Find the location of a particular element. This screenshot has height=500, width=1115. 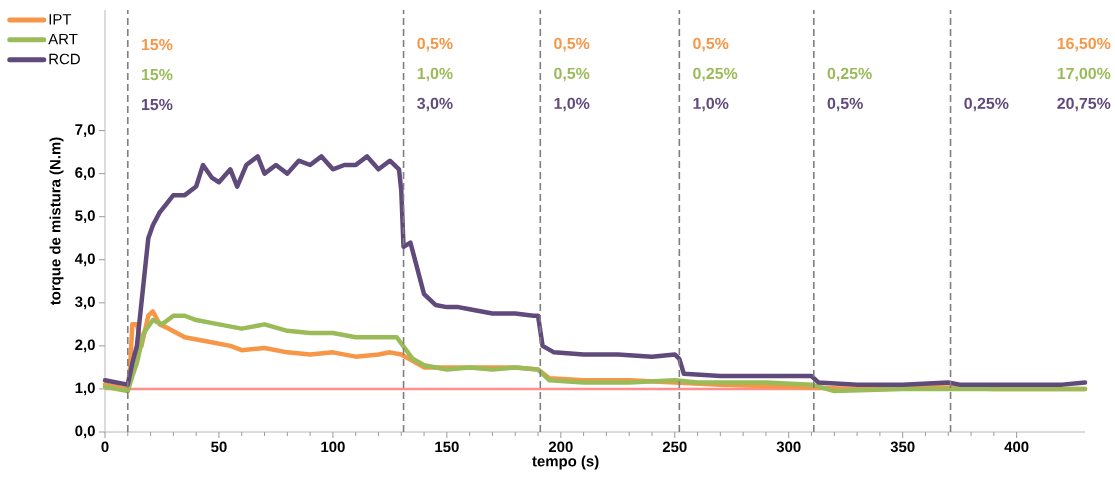

x-tick-label: 50 is located at coordinates (219, 447).